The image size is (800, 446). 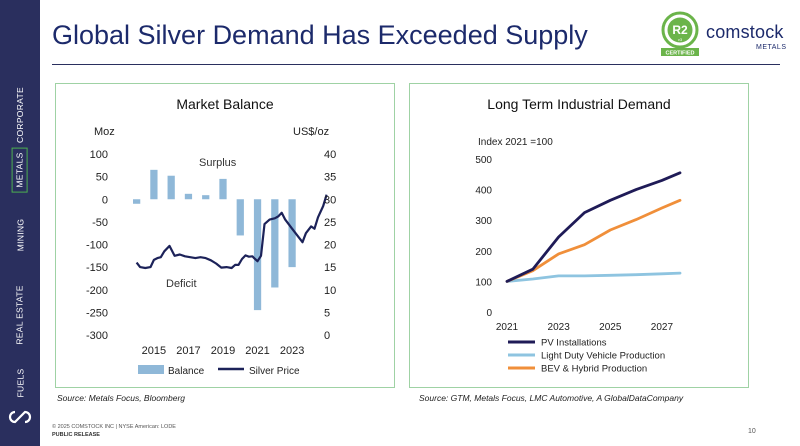 I want to click on brand-logo: R2 v3 CERTIFIED comstock METALS, so click(x=725, y=35).